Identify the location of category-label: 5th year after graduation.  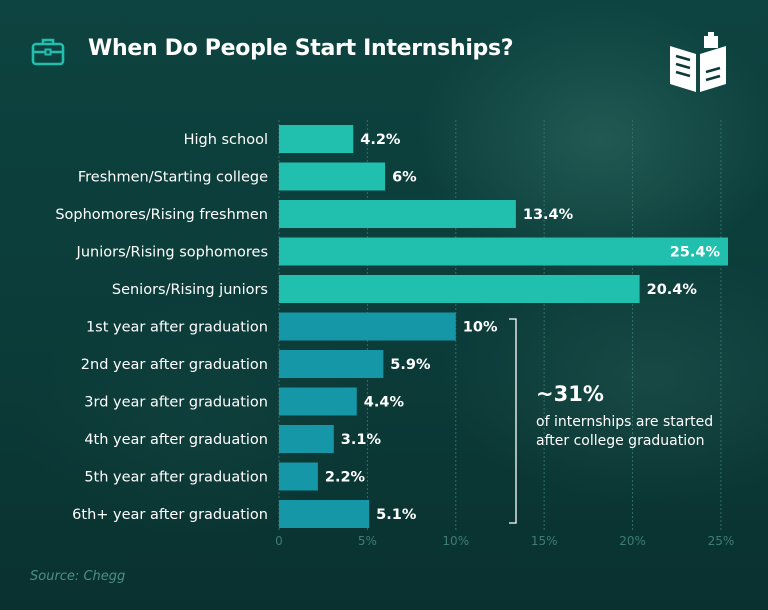
(176, 478).